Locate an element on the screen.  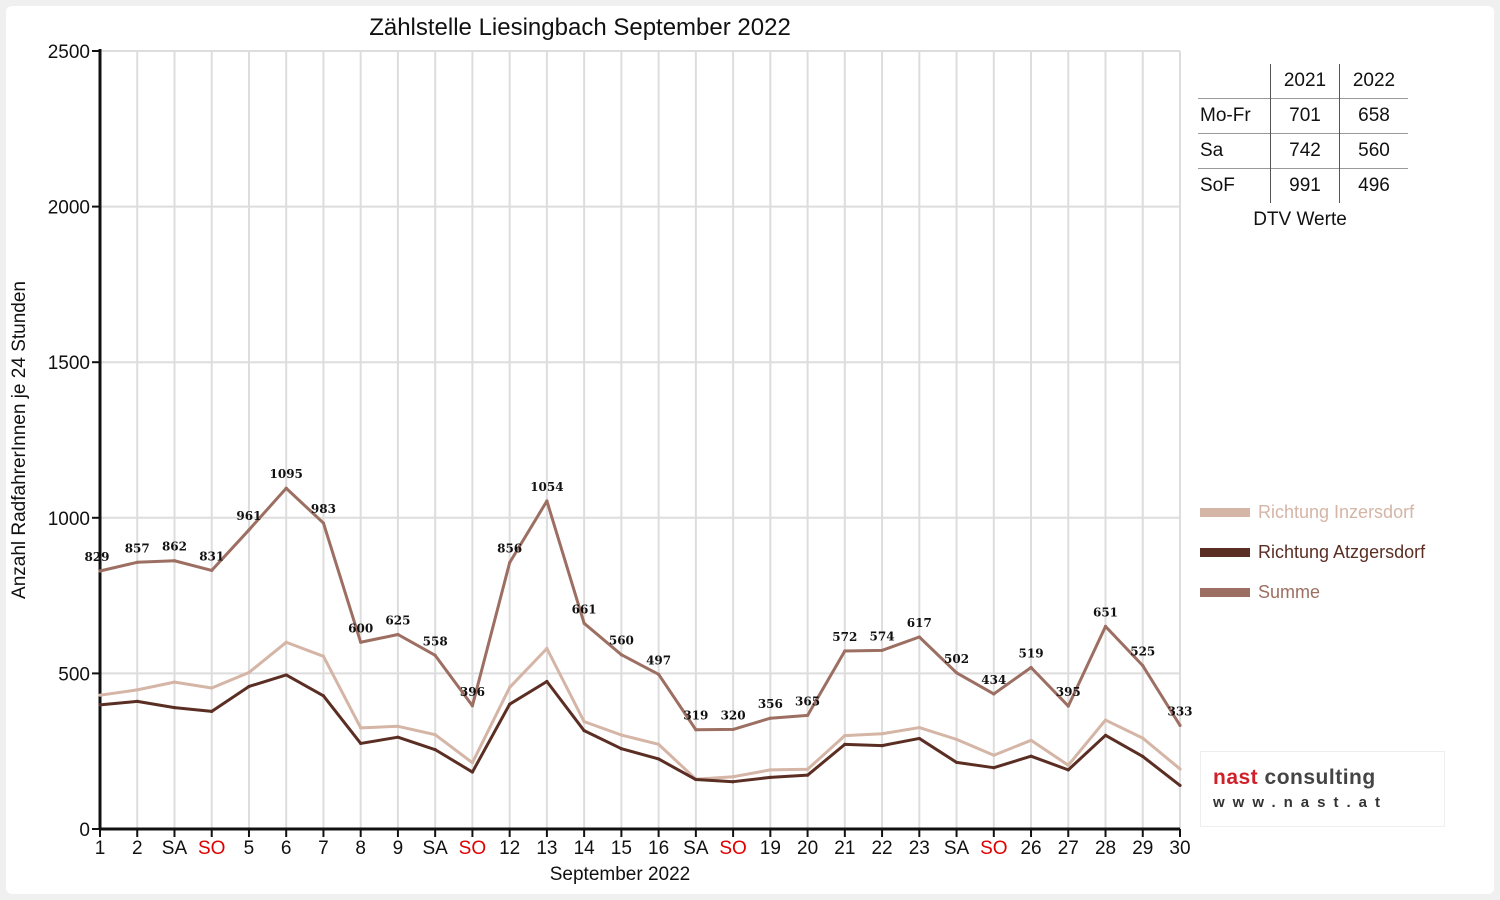
x-tick-label: 7 is located at coordinates (323, 848).